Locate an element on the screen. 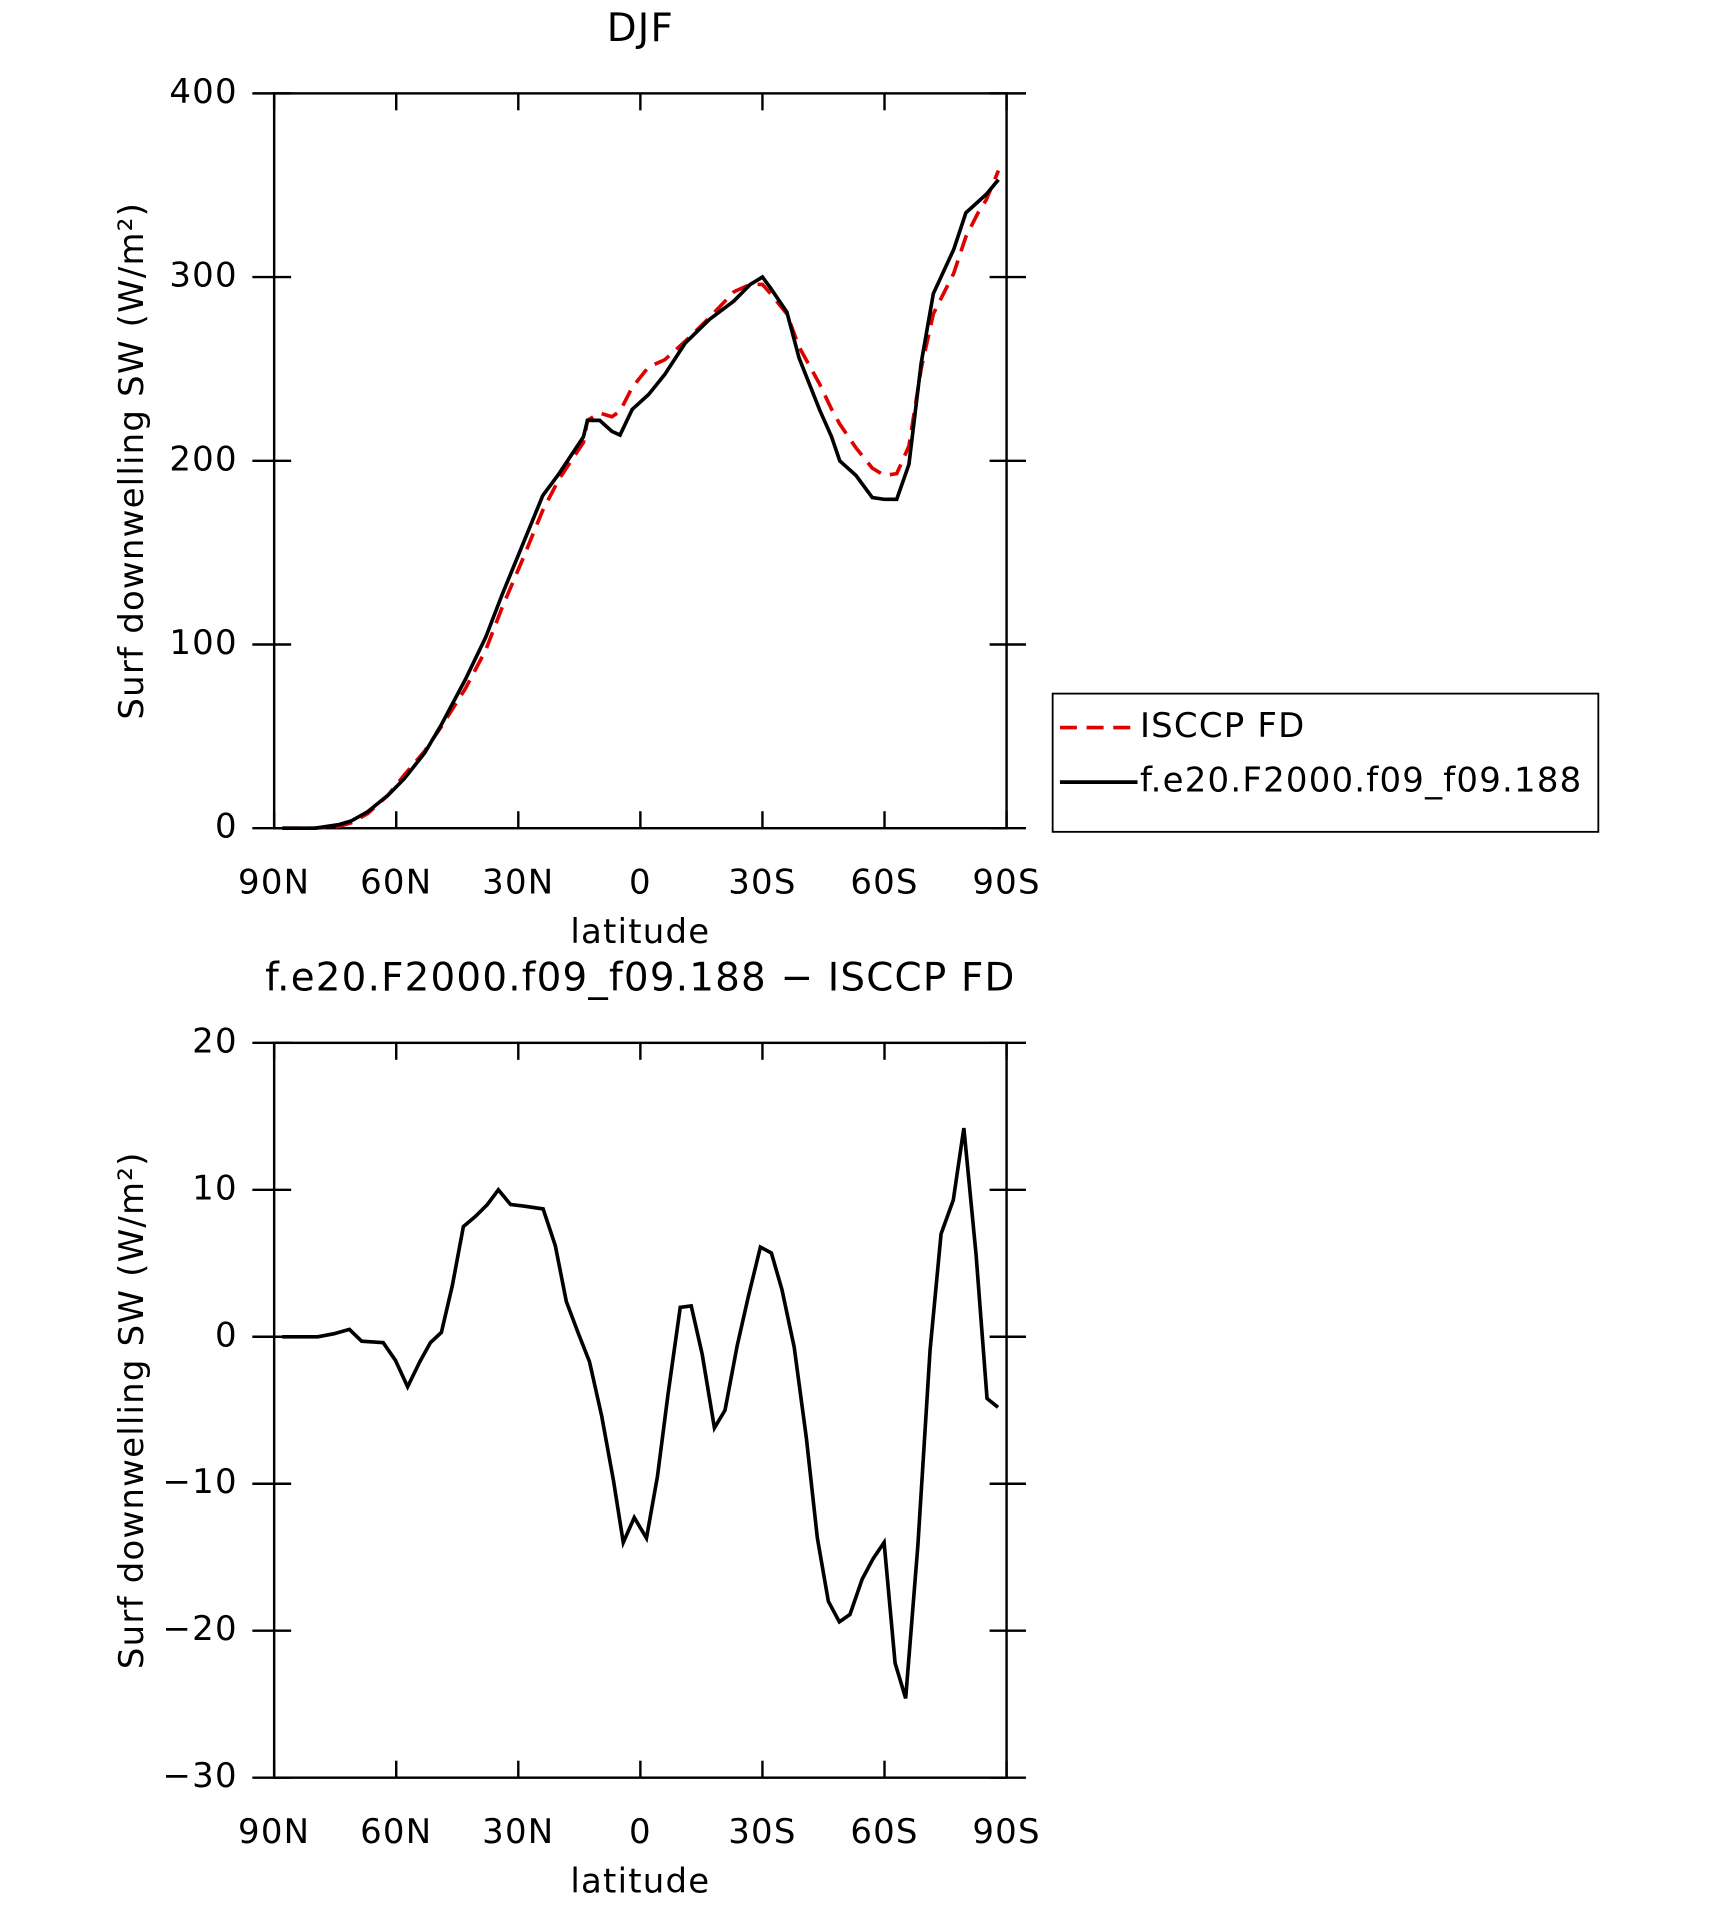 This screenshot has width=1710, height=1905. y-tick-label: 10 is located at coordinates (215, 1188).